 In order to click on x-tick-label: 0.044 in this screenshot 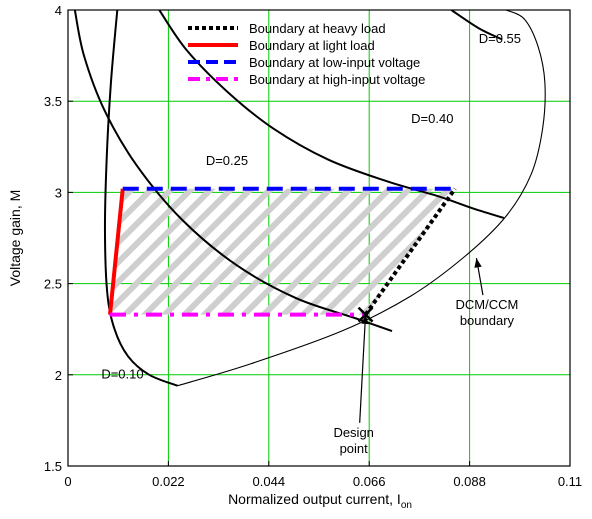, I will do `click(269, 481)`.